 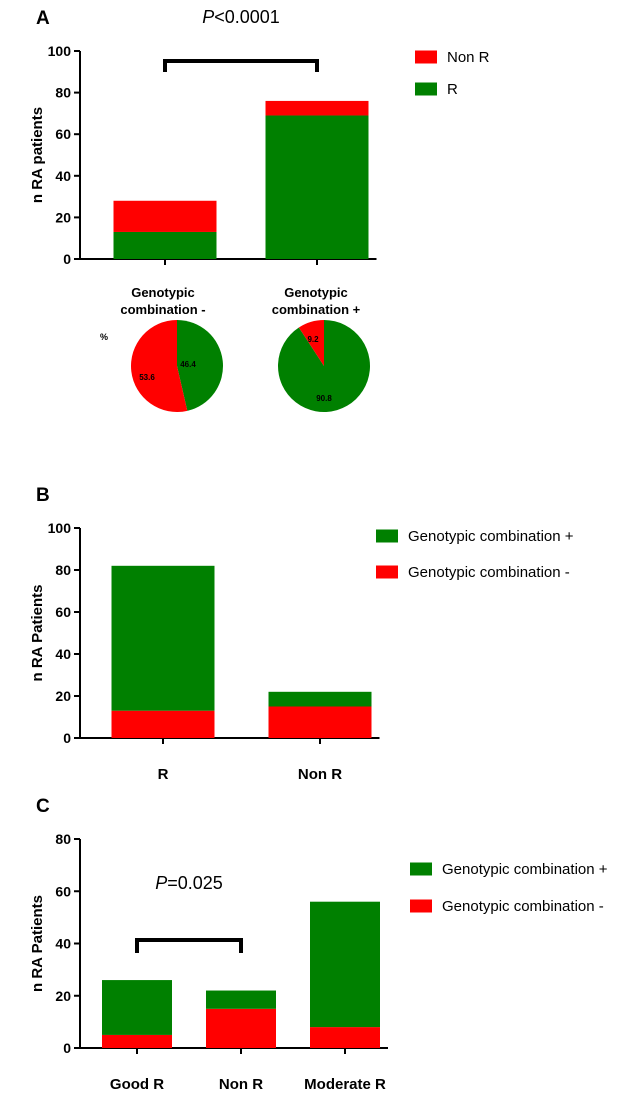 What do you see at coordinates (316, 309) in the screenshot?
I see `pie-title: combination +` at bounding box center [316, 309].